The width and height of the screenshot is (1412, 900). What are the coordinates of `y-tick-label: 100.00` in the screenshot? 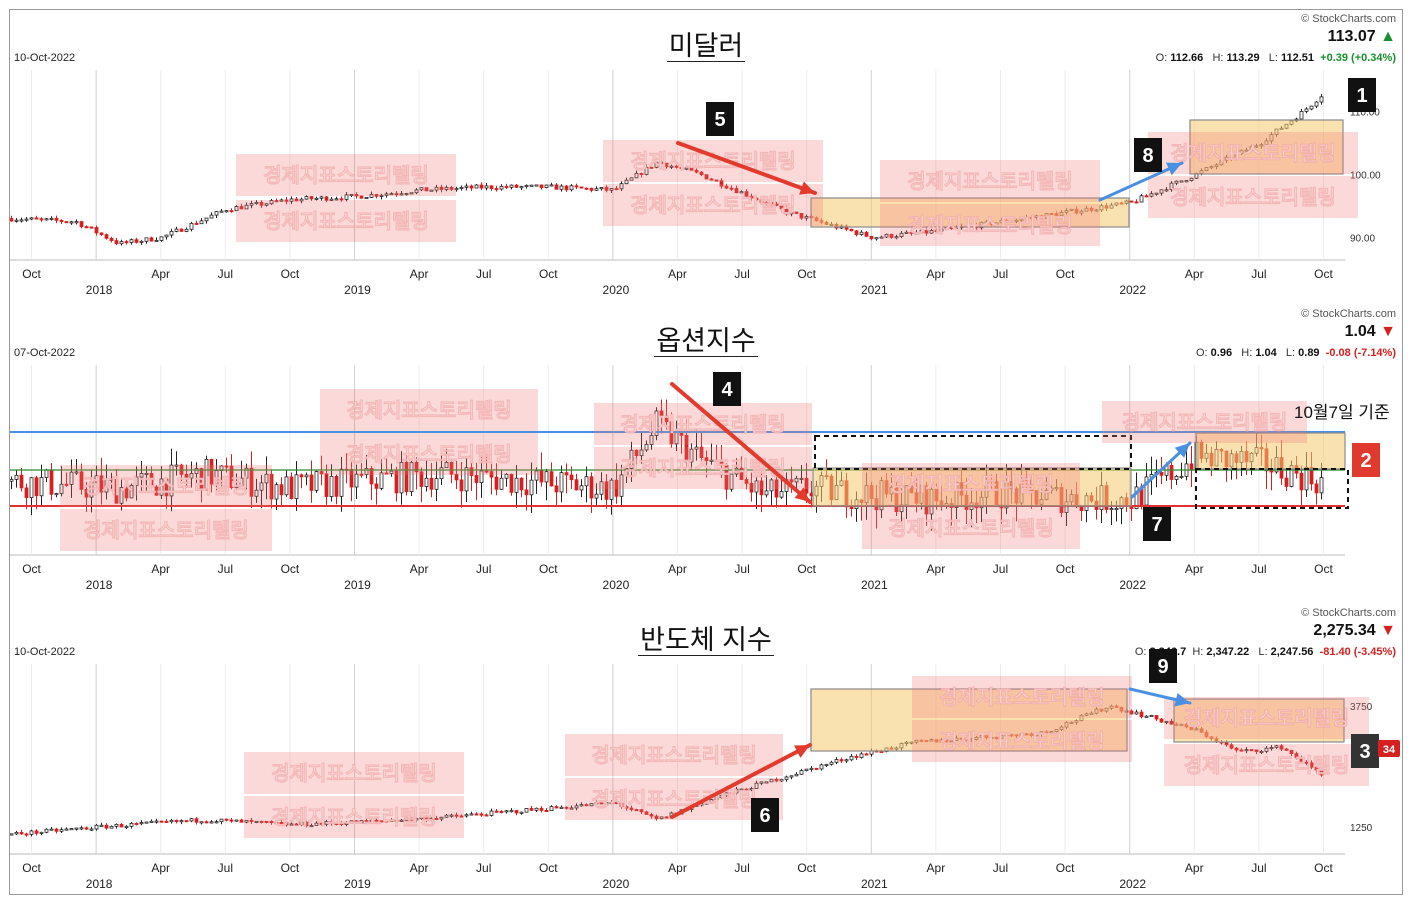 It's located at (1365, 175).